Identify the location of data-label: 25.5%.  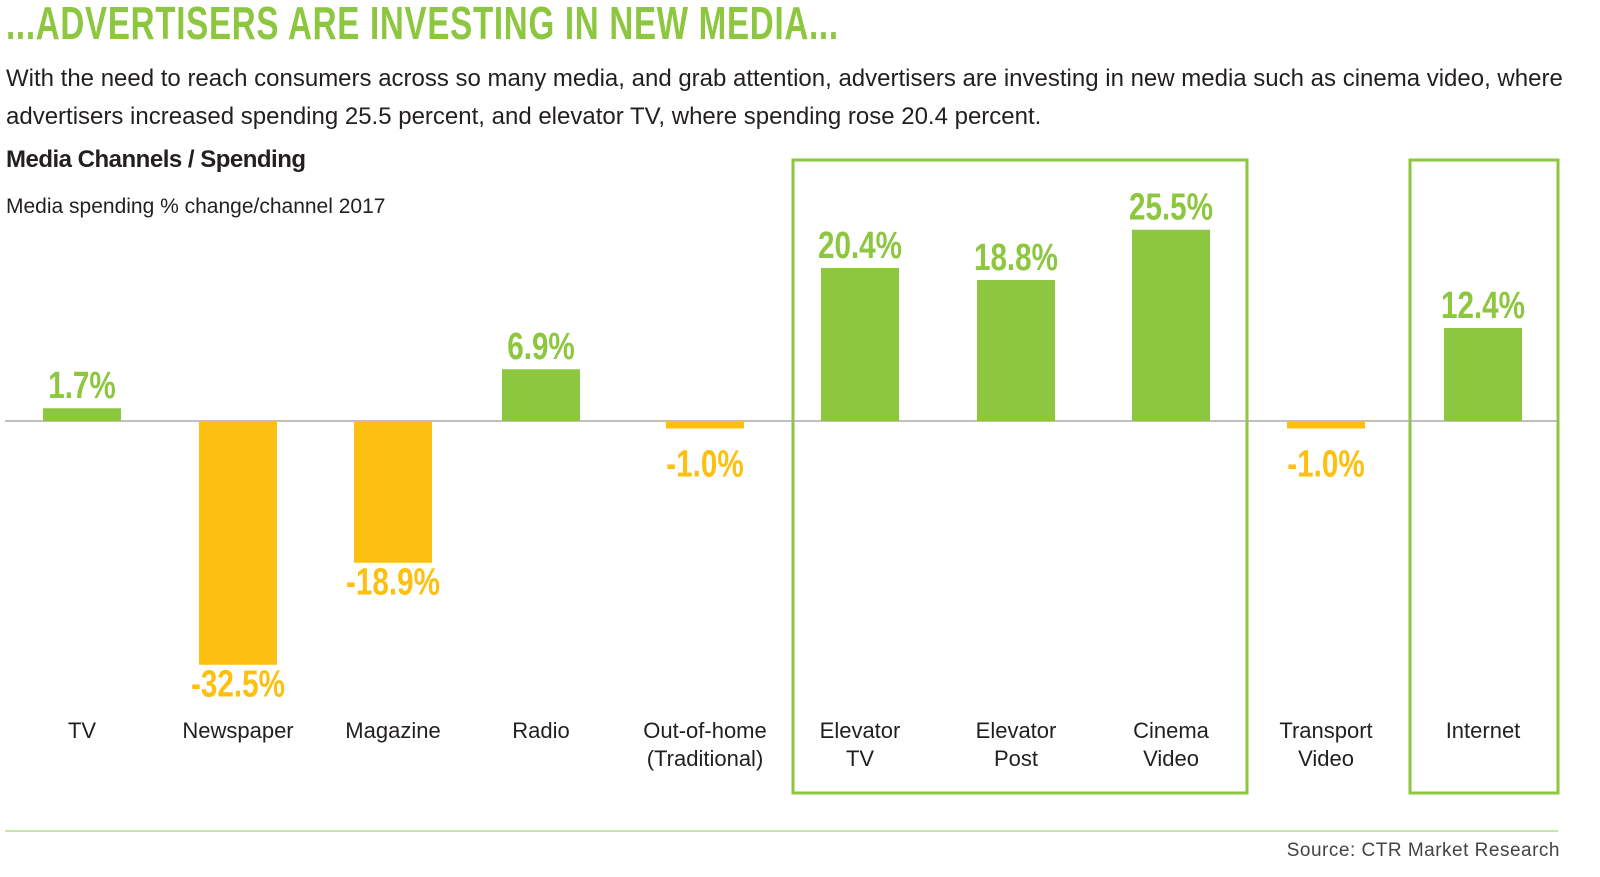
(1171, 207).